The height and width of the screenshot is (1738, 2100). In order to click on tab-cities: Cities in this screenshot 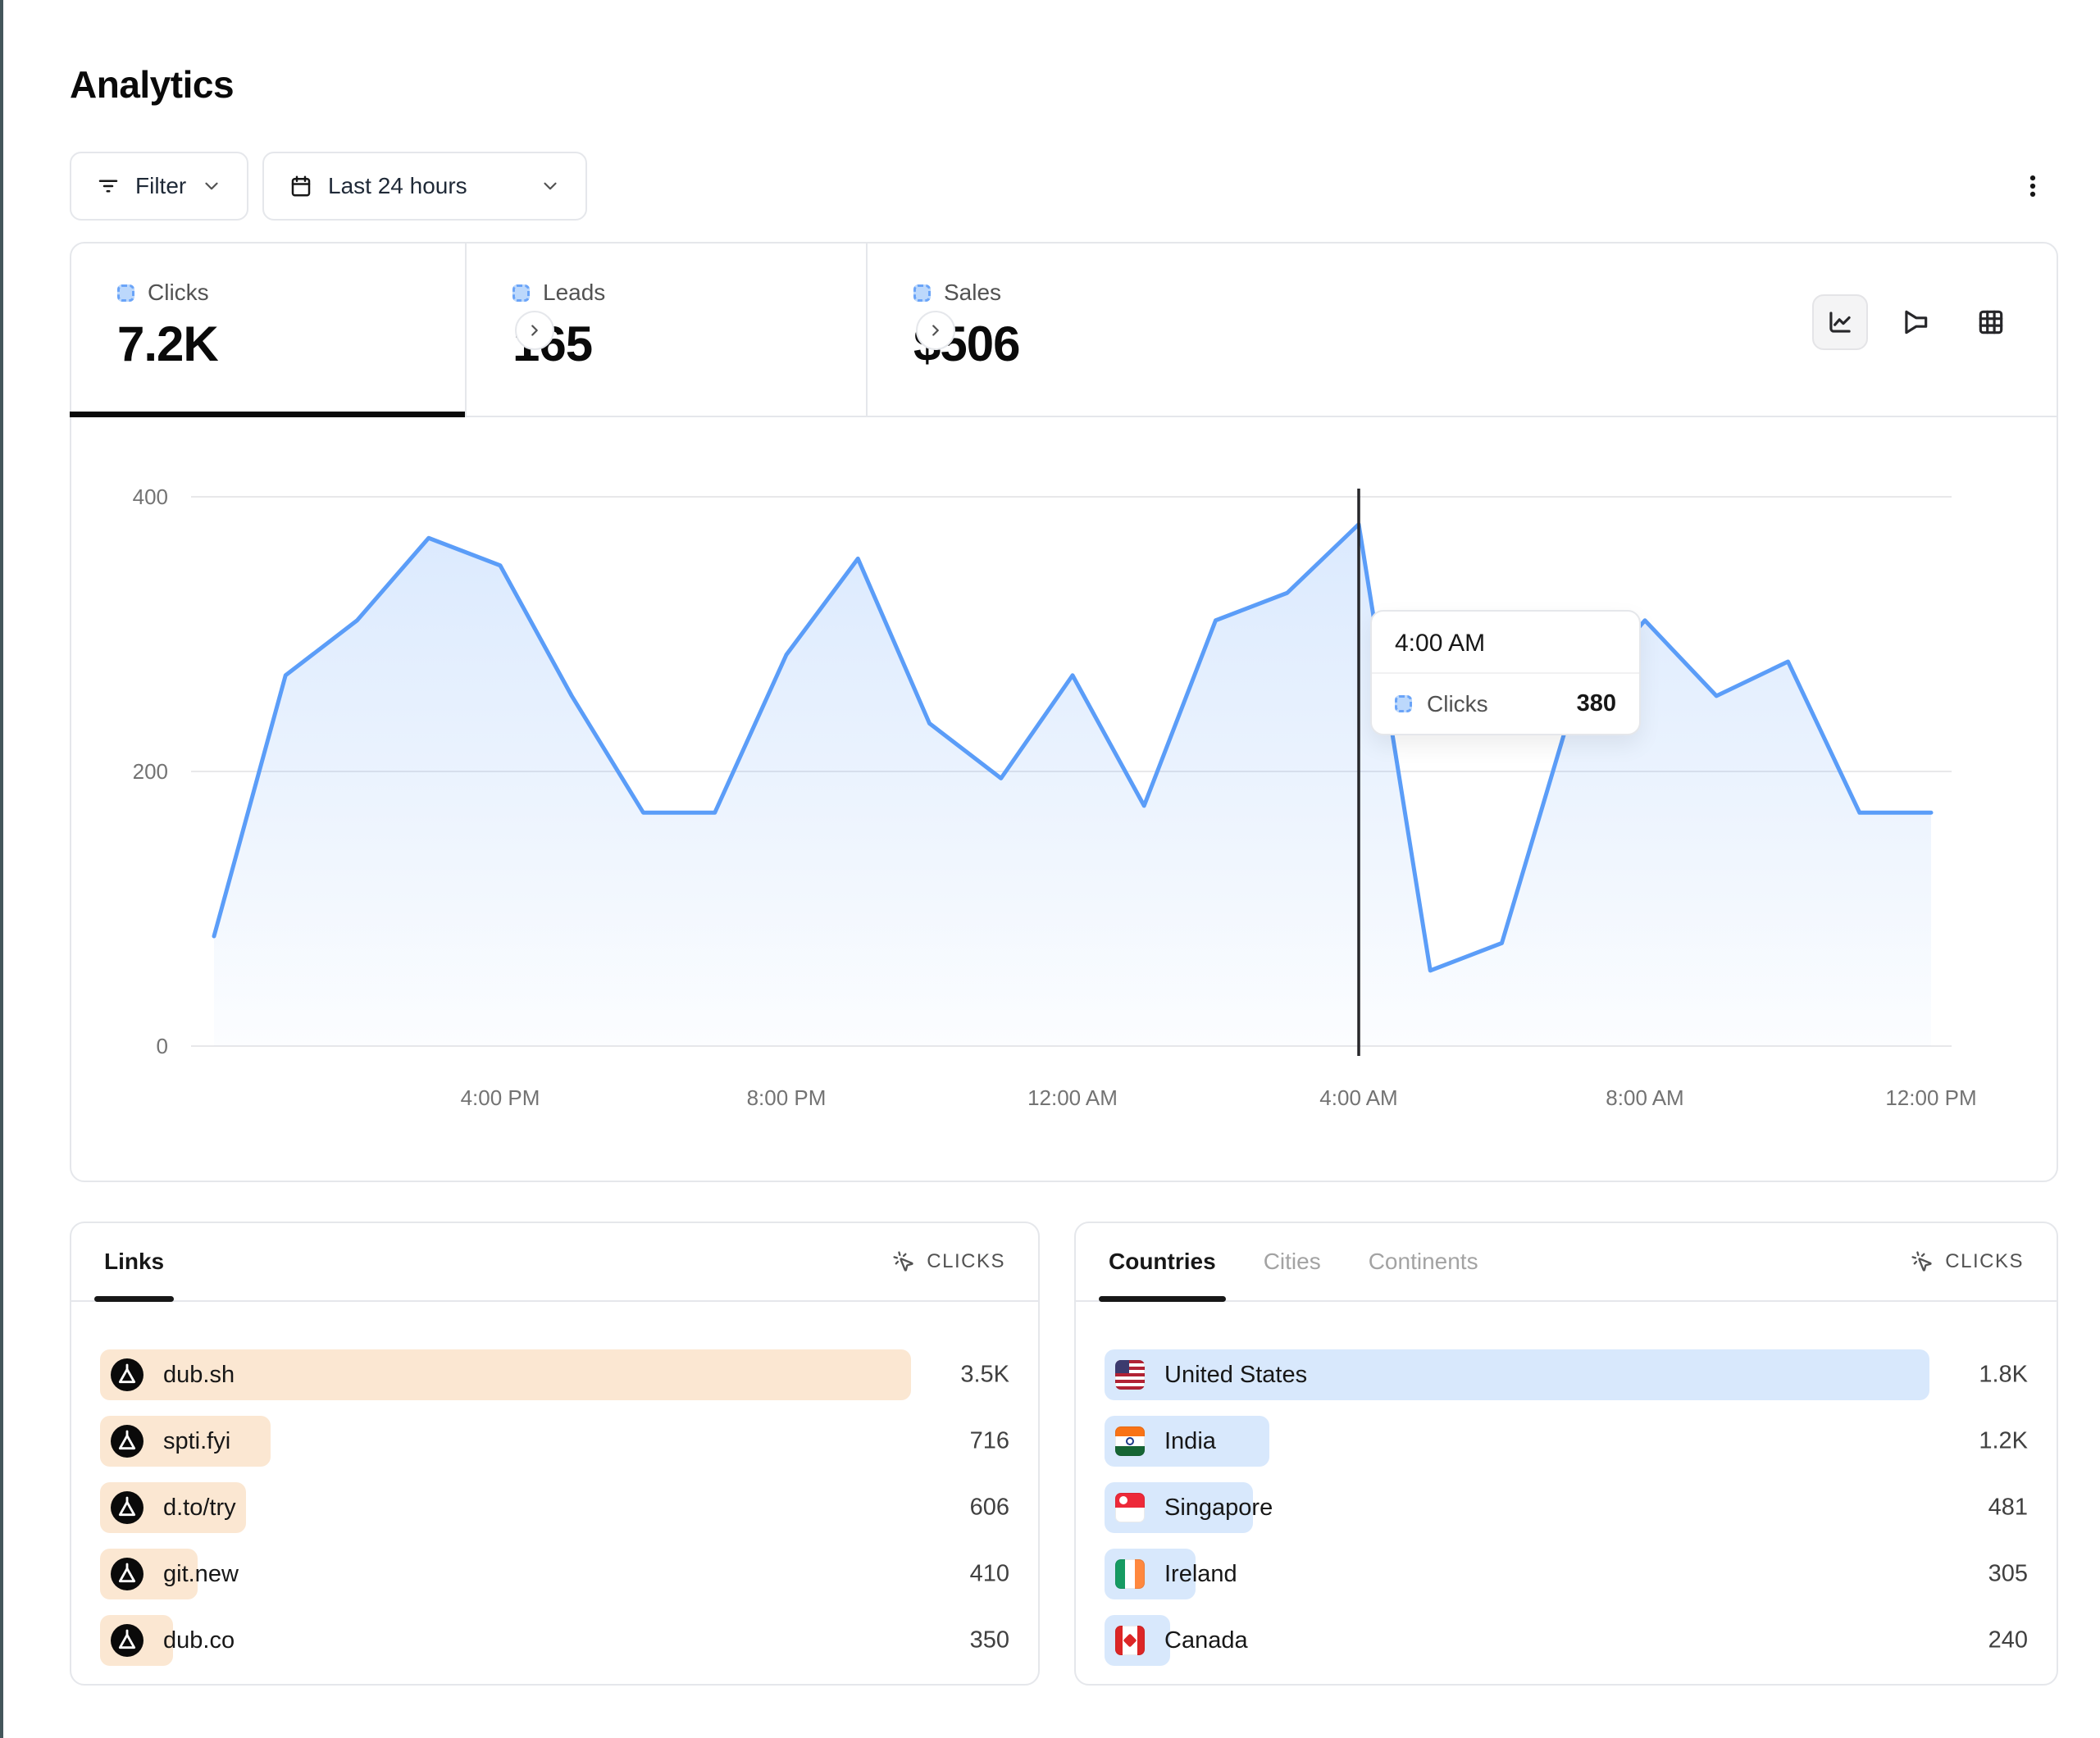, I will do `click(1292, 1261)`.